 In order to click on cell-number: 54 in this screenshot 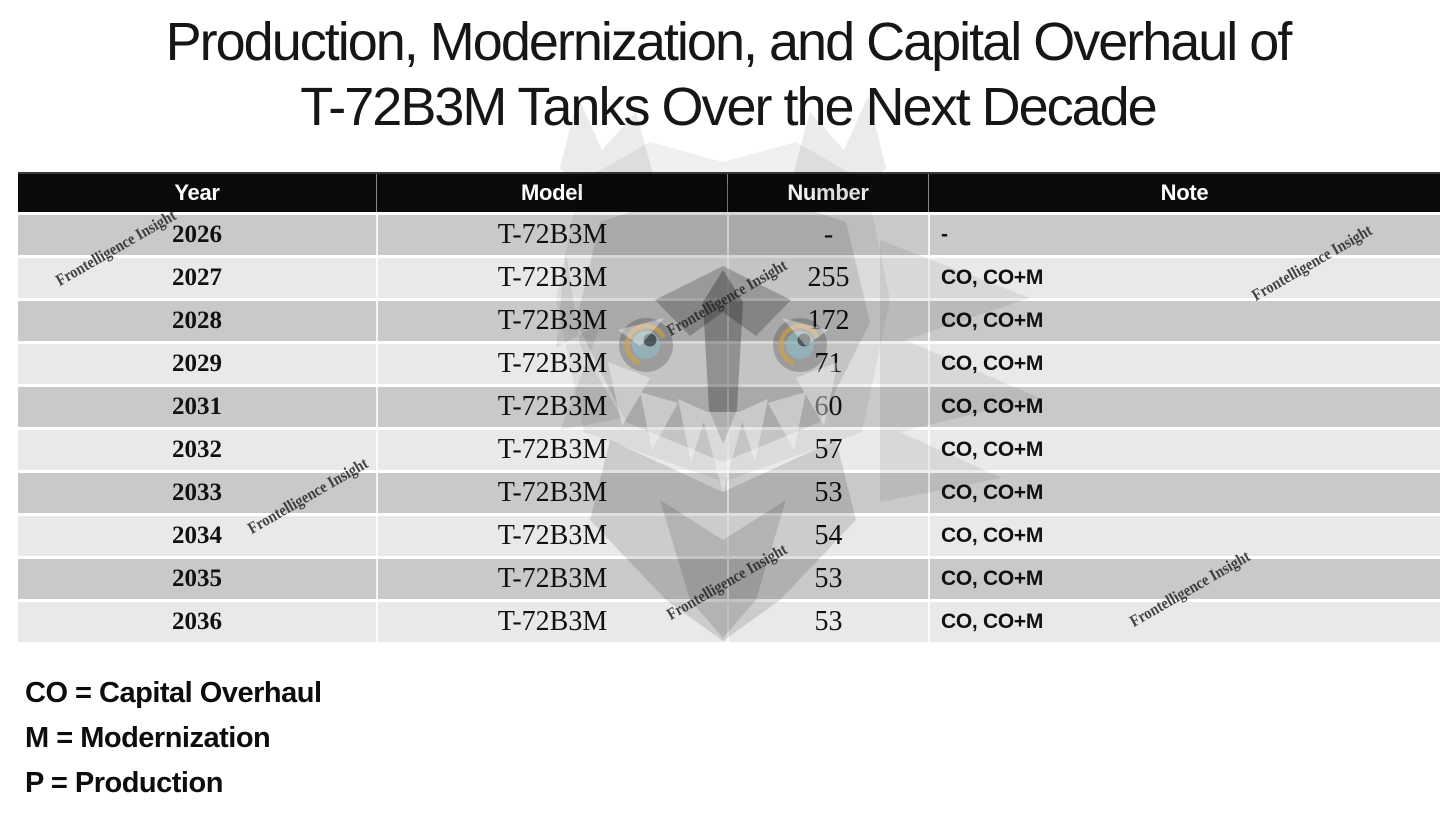, I will do `click(827, 536)`.